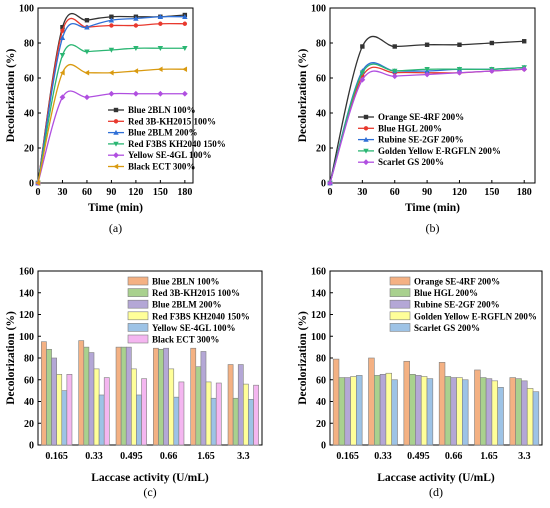 The image size is (550, 508). I want to click on legend-label: Blue 2BLM 200%, so click(163, 133).